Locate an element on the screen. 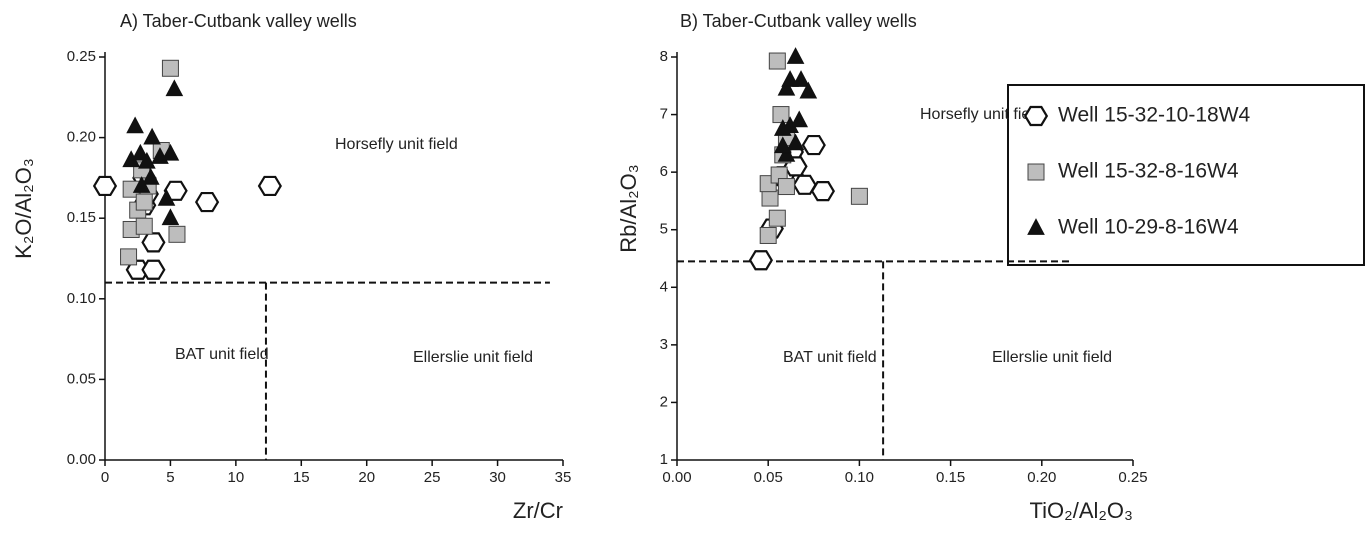 The image size is (1366, 533). y-tick-label: 8 is located at coordinates (664, 56).